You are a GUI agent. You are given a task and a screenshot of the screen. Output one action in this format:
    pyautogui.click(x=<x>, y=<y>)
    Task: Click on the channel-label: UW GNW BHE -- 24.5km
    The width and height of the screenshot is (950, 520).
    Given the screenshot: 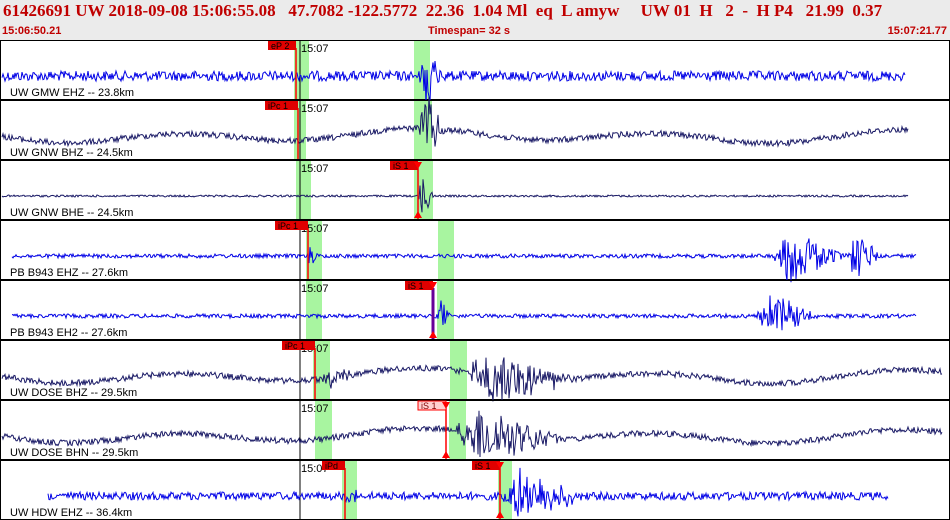 What is the action you would take?
    pyautogui.click(x=71, y=213)
    